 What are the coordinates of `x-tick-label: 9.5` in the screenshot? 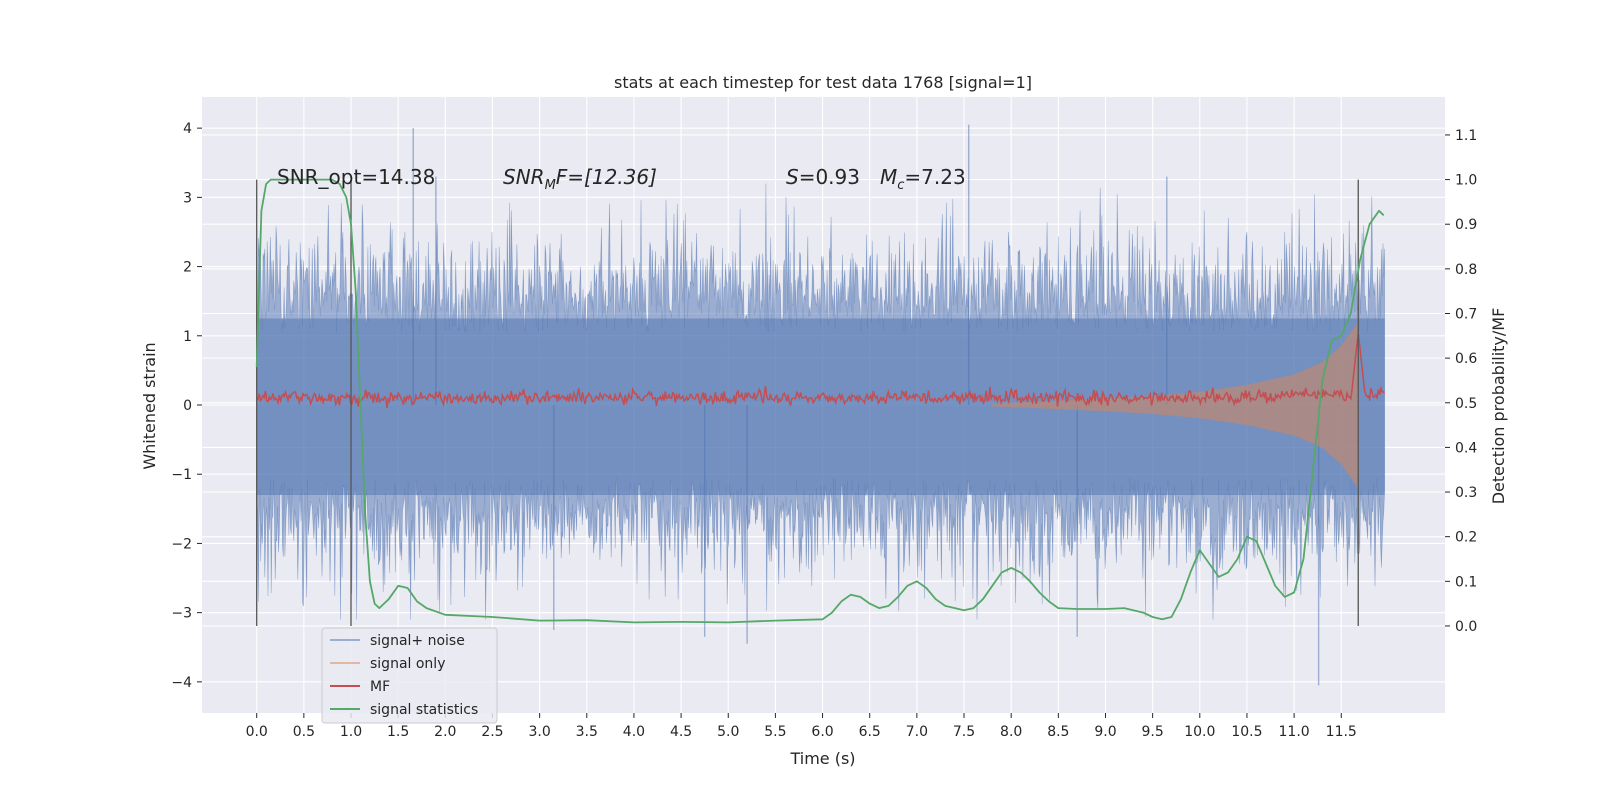 It's located at (1153, 732).